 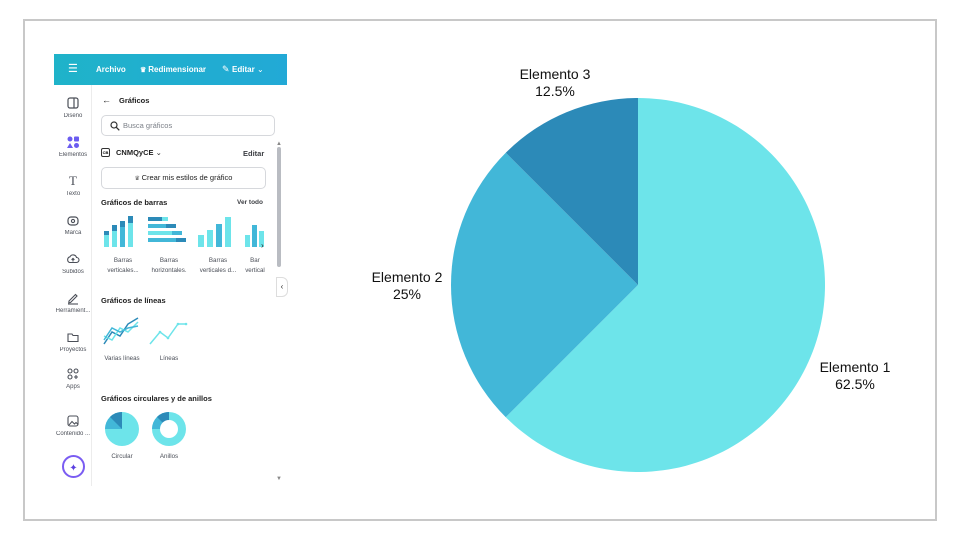 I want to click on brand-name: CNMQyCE, so click(x=135, y=152).